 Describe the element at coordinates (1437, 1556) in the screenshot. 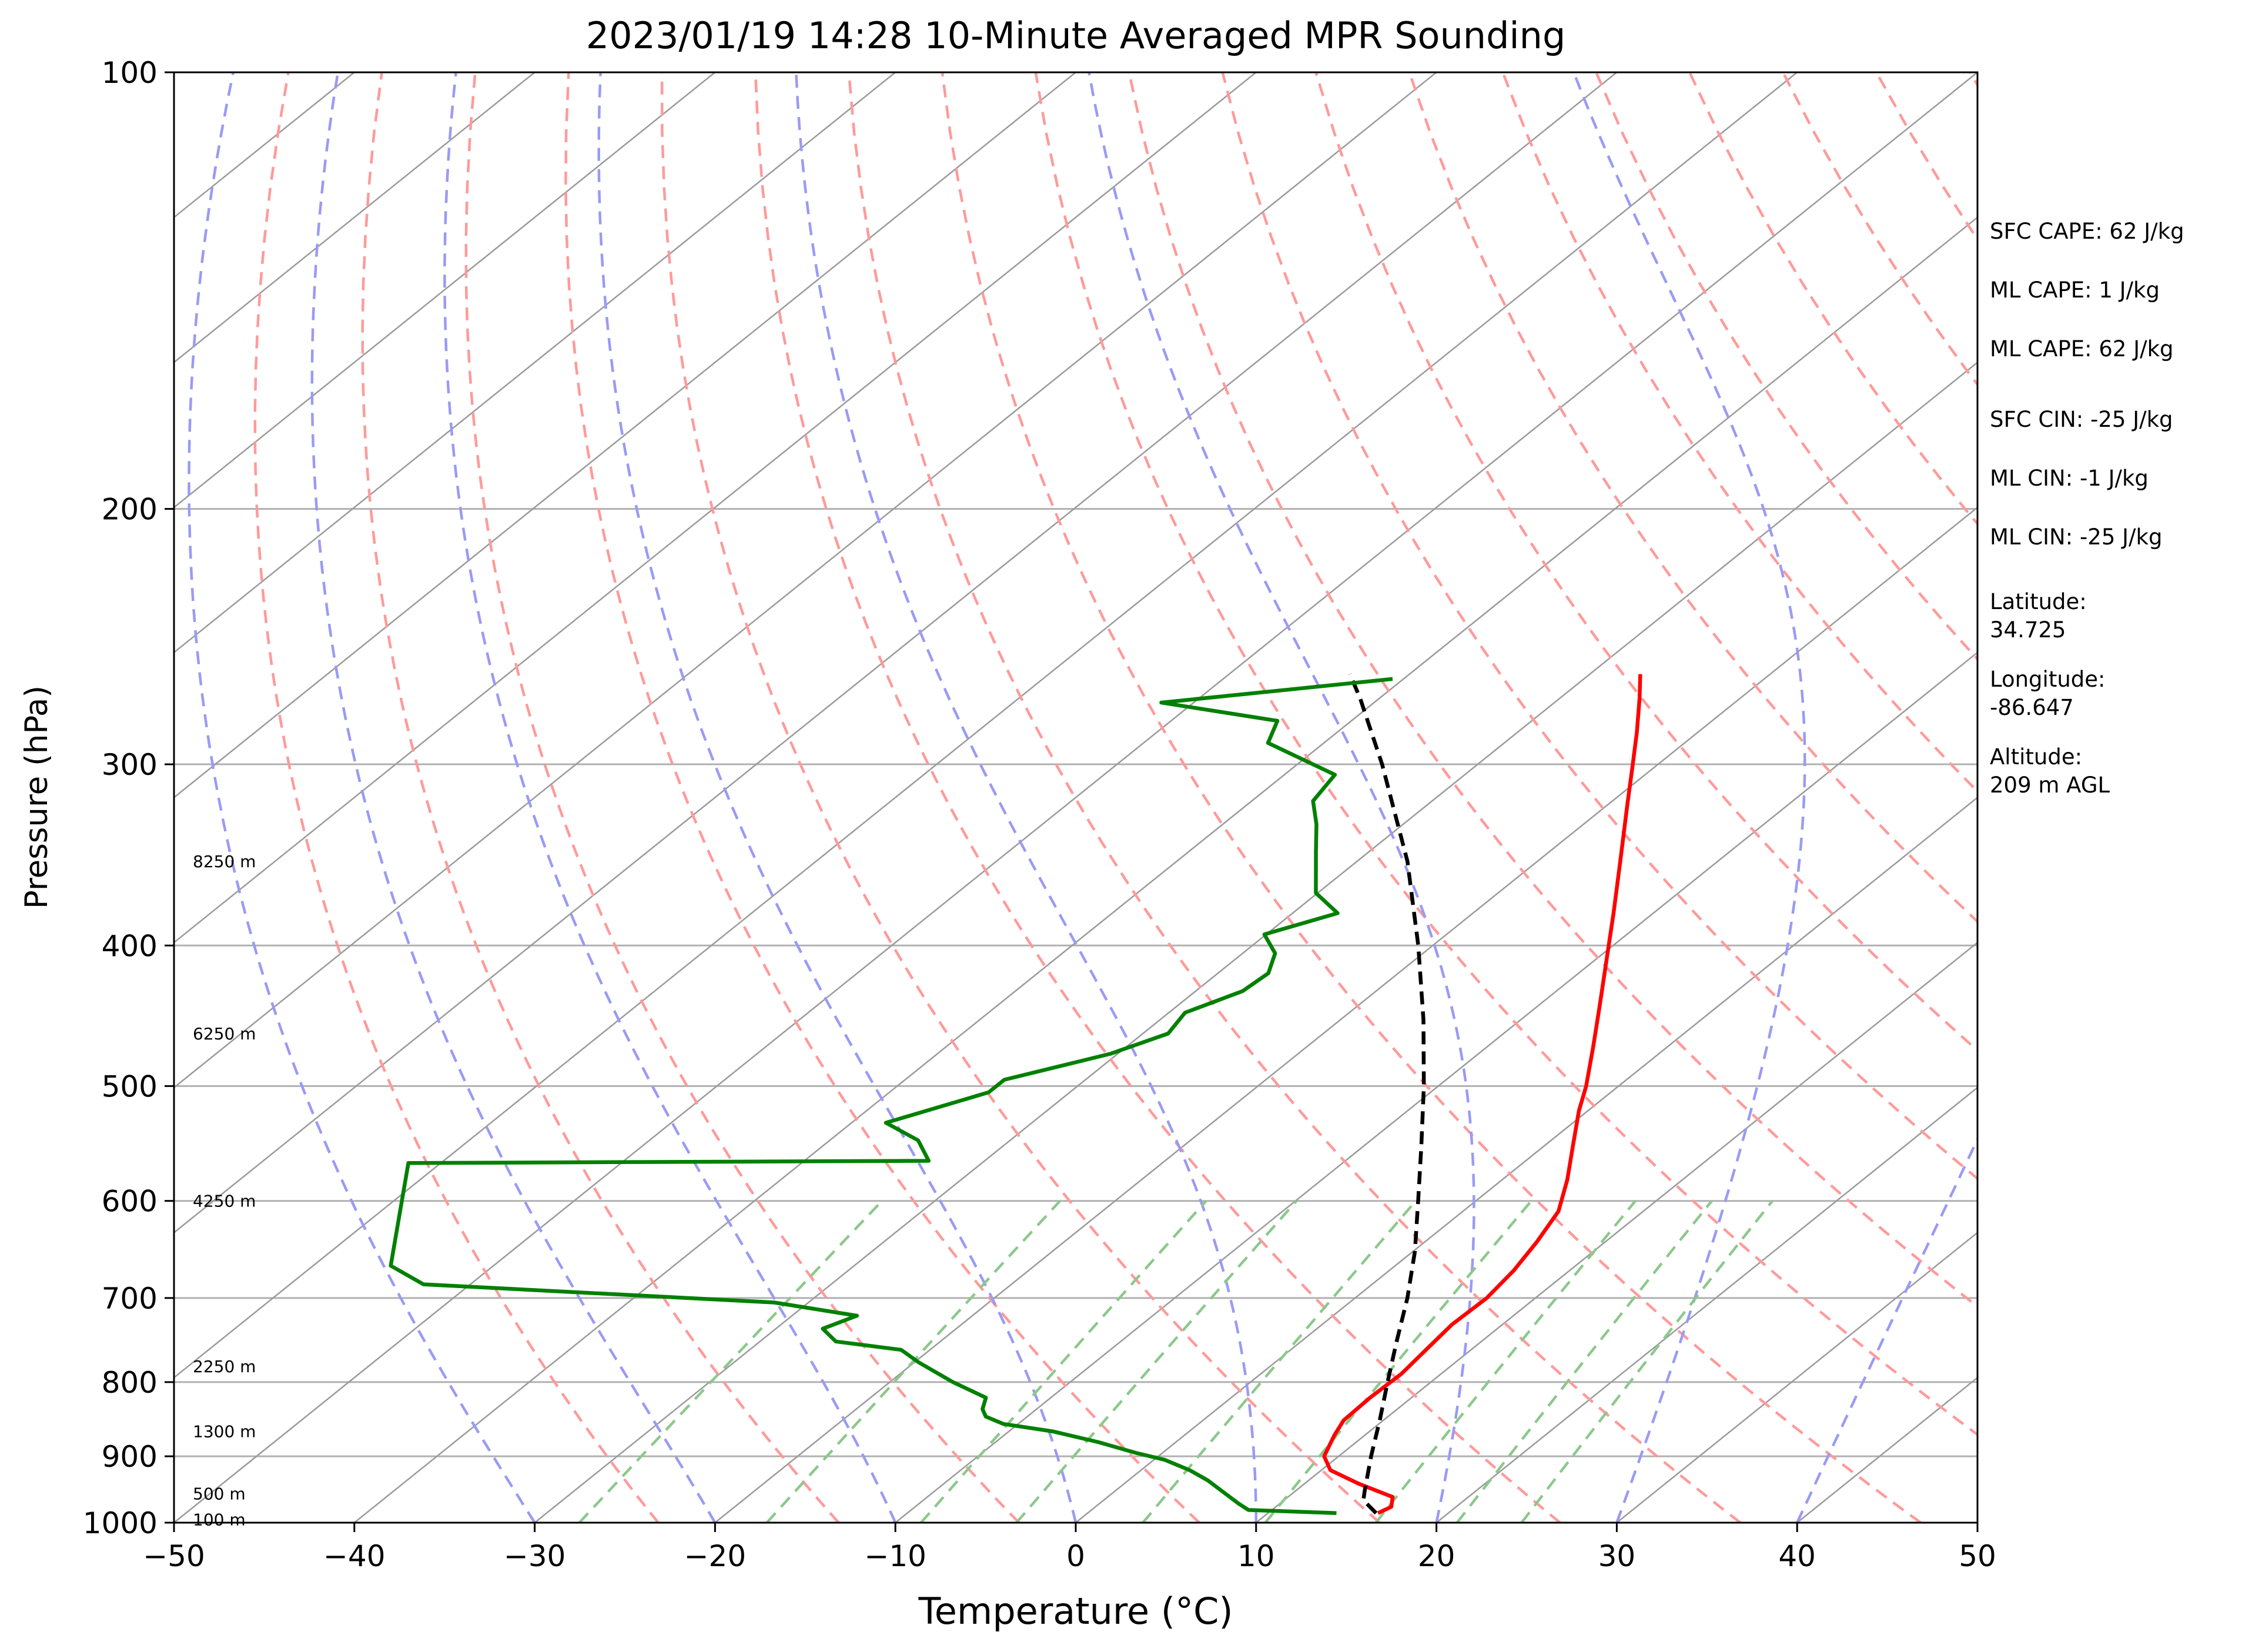

I see `x-tick-label: 20` at that location.